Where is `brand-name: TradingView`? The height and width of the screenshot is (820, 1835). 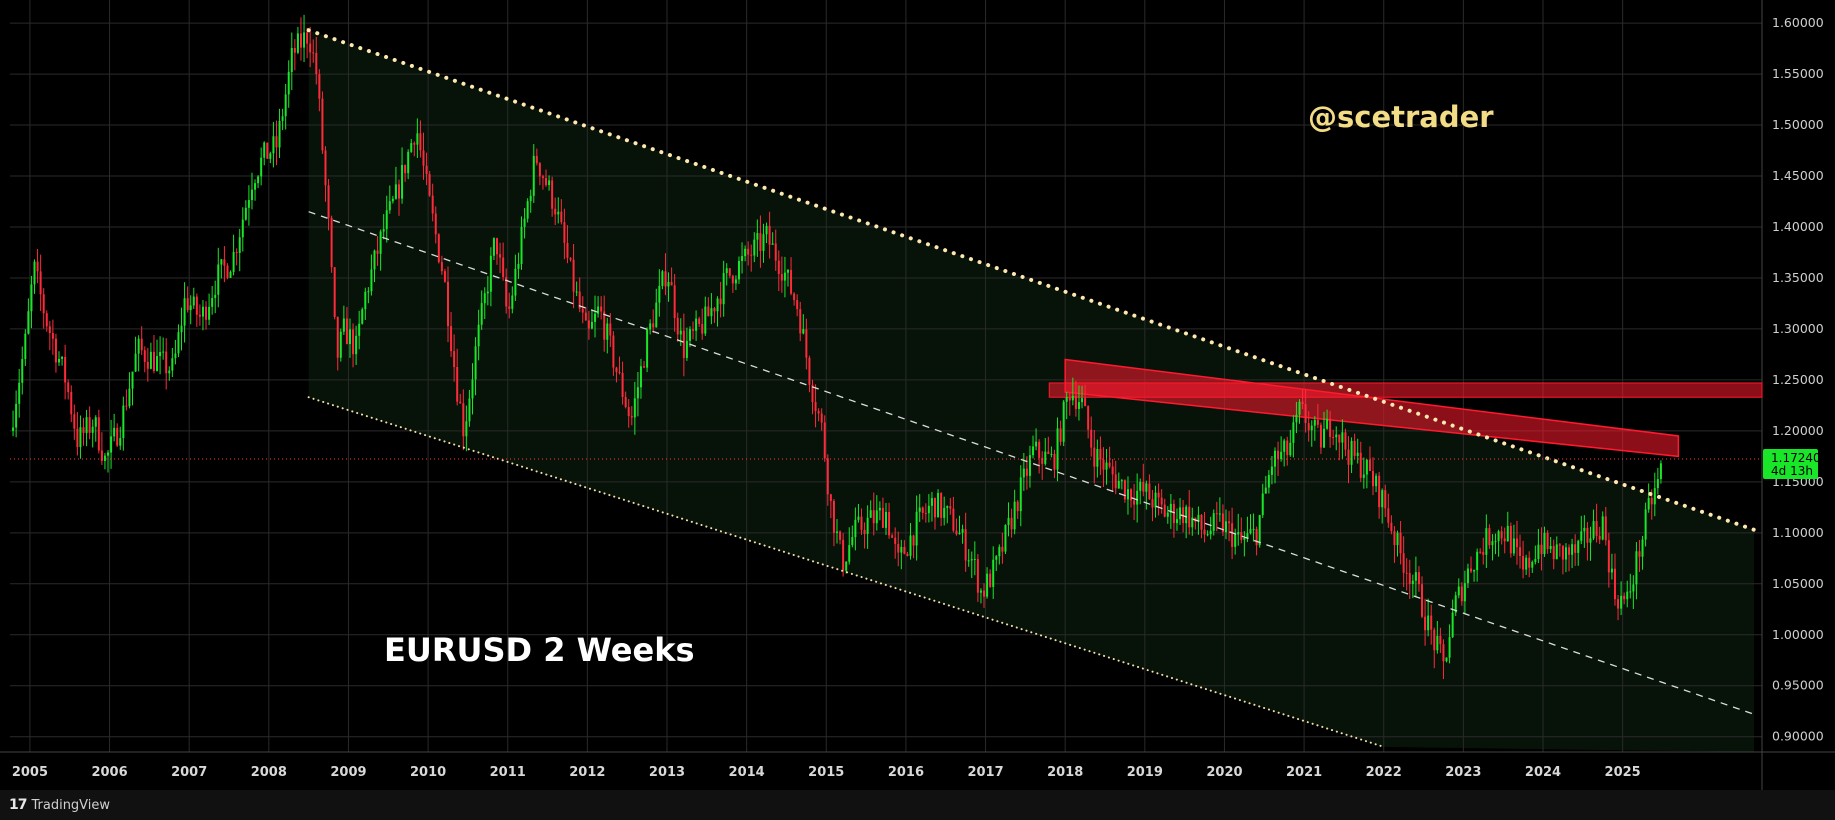
brand-name: TradingView is located at coordinates (71, 805).